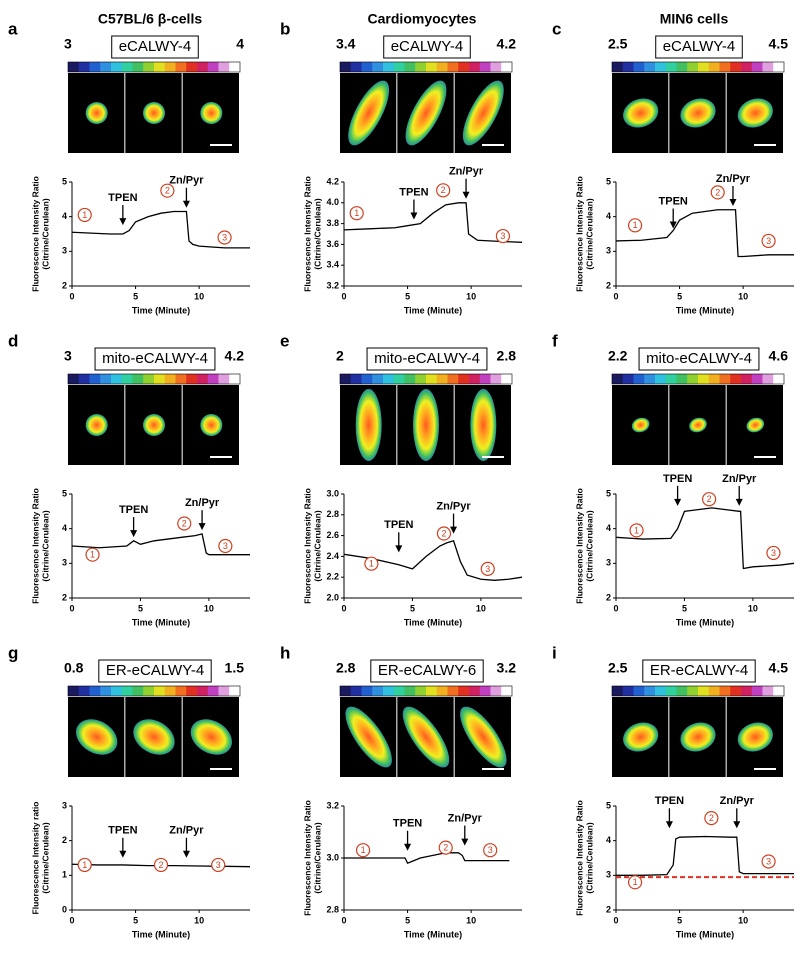 The height and width of the screenshot is (953, 800). Describe the element at coordinates (346, 668) in the screenshot. I see `colorbar-min: 2.8` at that location.